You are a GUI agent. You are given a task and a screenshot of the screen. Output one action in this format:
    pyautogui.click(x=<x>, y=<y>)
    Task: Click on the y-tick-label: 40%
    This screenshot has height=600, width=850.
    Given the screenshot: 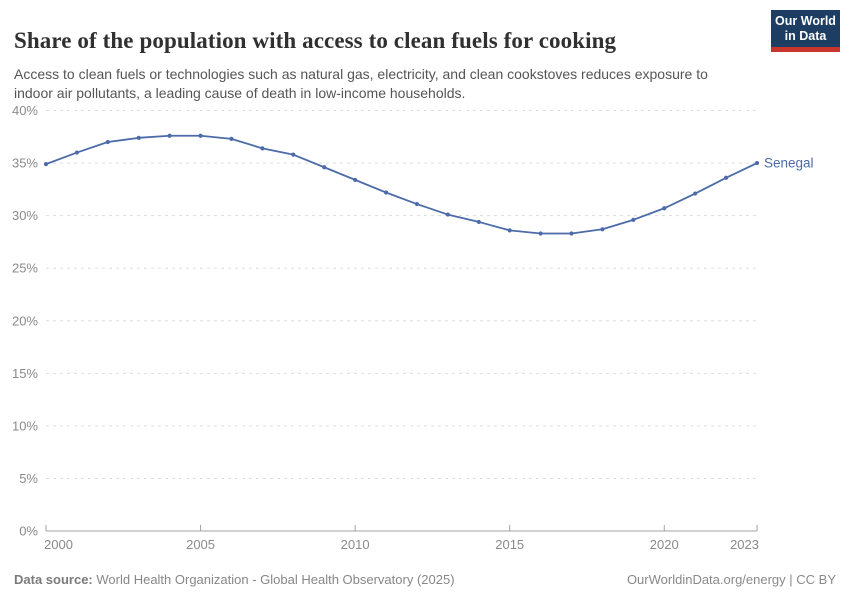 What is the action you would take?
    pyautogui.click(x=25, y=110)
    